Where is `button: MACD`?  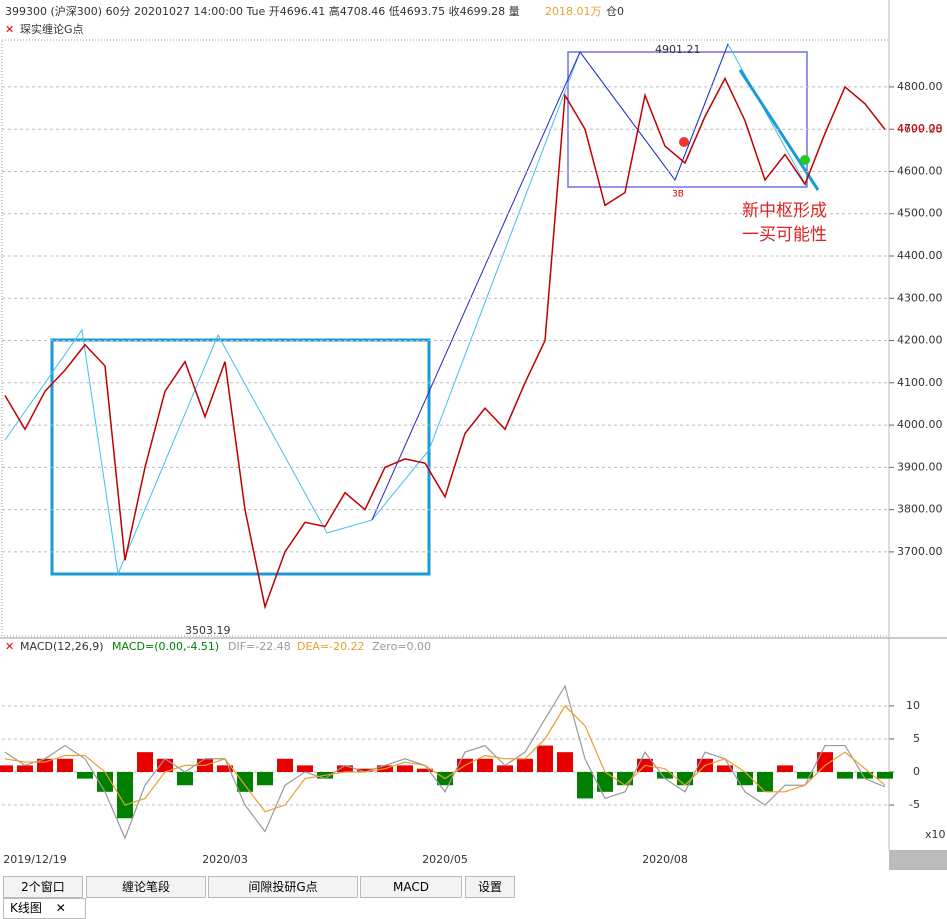 button: MACD is located at coordinates (411, 887).